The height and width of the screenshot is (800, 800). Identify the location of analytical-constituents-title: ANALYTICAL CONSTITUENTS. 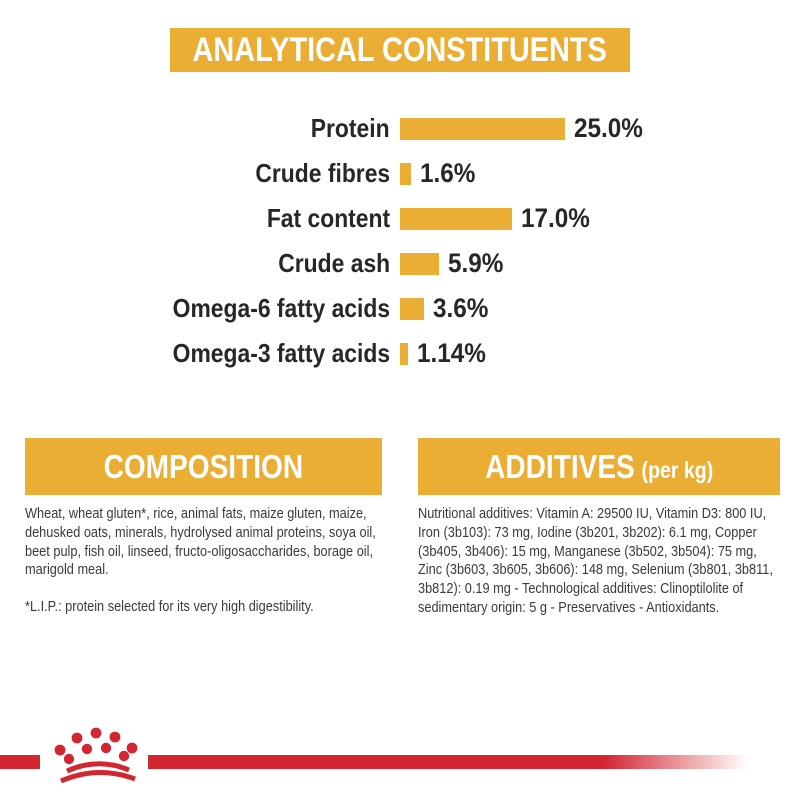
(400, 49).